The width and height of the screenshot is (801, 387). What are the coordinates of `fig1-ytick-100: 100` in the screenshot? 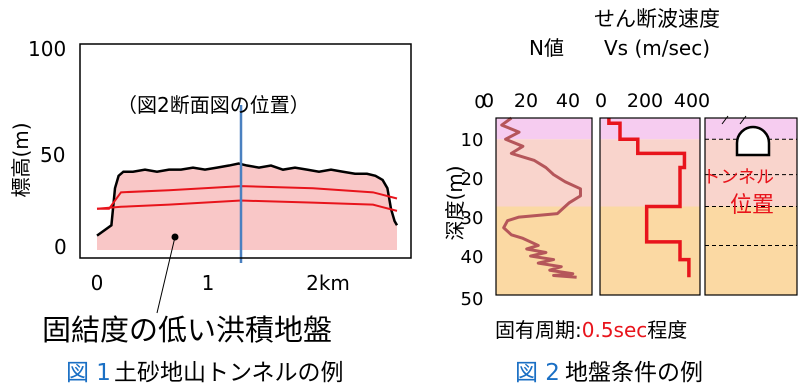 It's located at (47, 49).